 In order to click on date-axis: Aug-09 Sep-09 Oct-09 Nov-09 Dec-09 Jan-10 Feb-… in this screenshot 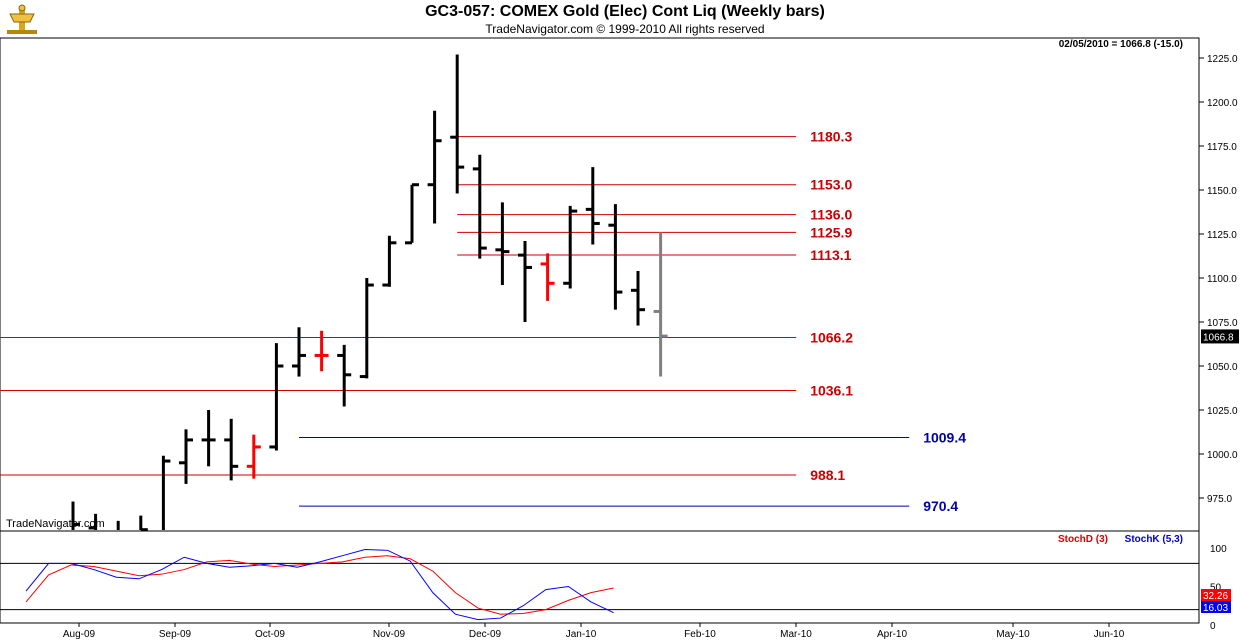, I will do `click(594, 631)`.